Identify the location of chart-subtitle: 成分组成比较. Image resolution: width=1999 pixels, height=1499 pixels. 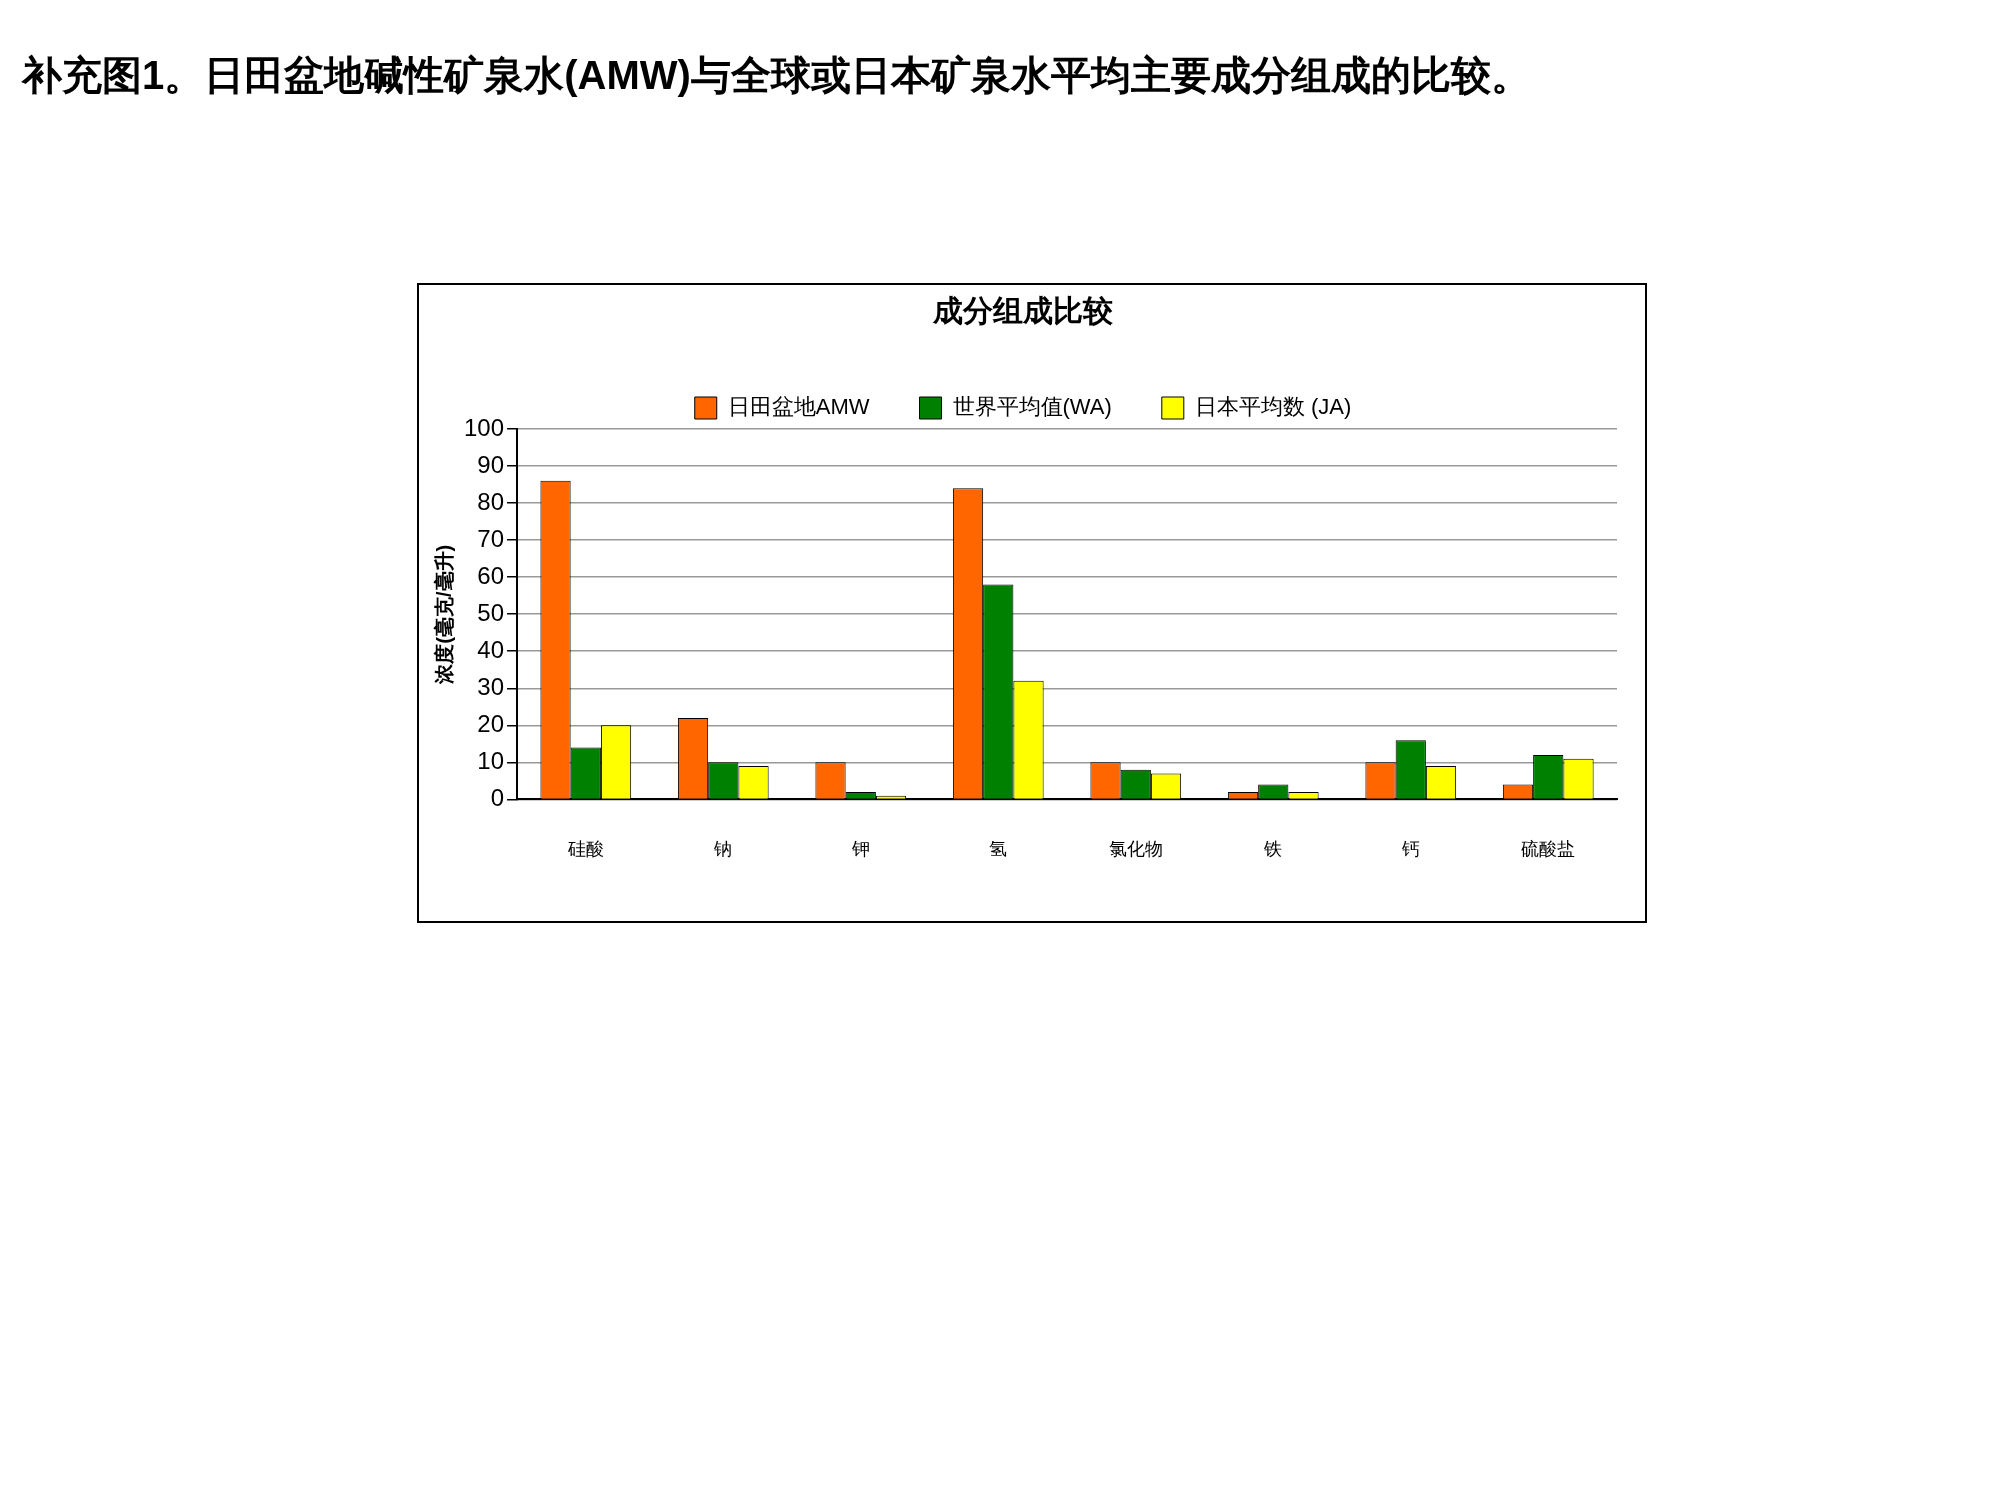
(1023, 311).